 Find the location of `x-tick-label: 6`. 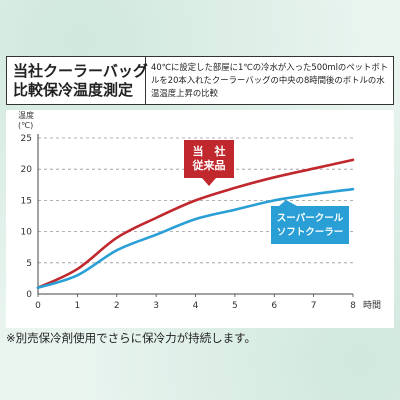

x-tick-label: 6 is located at coordinates (274, 306).